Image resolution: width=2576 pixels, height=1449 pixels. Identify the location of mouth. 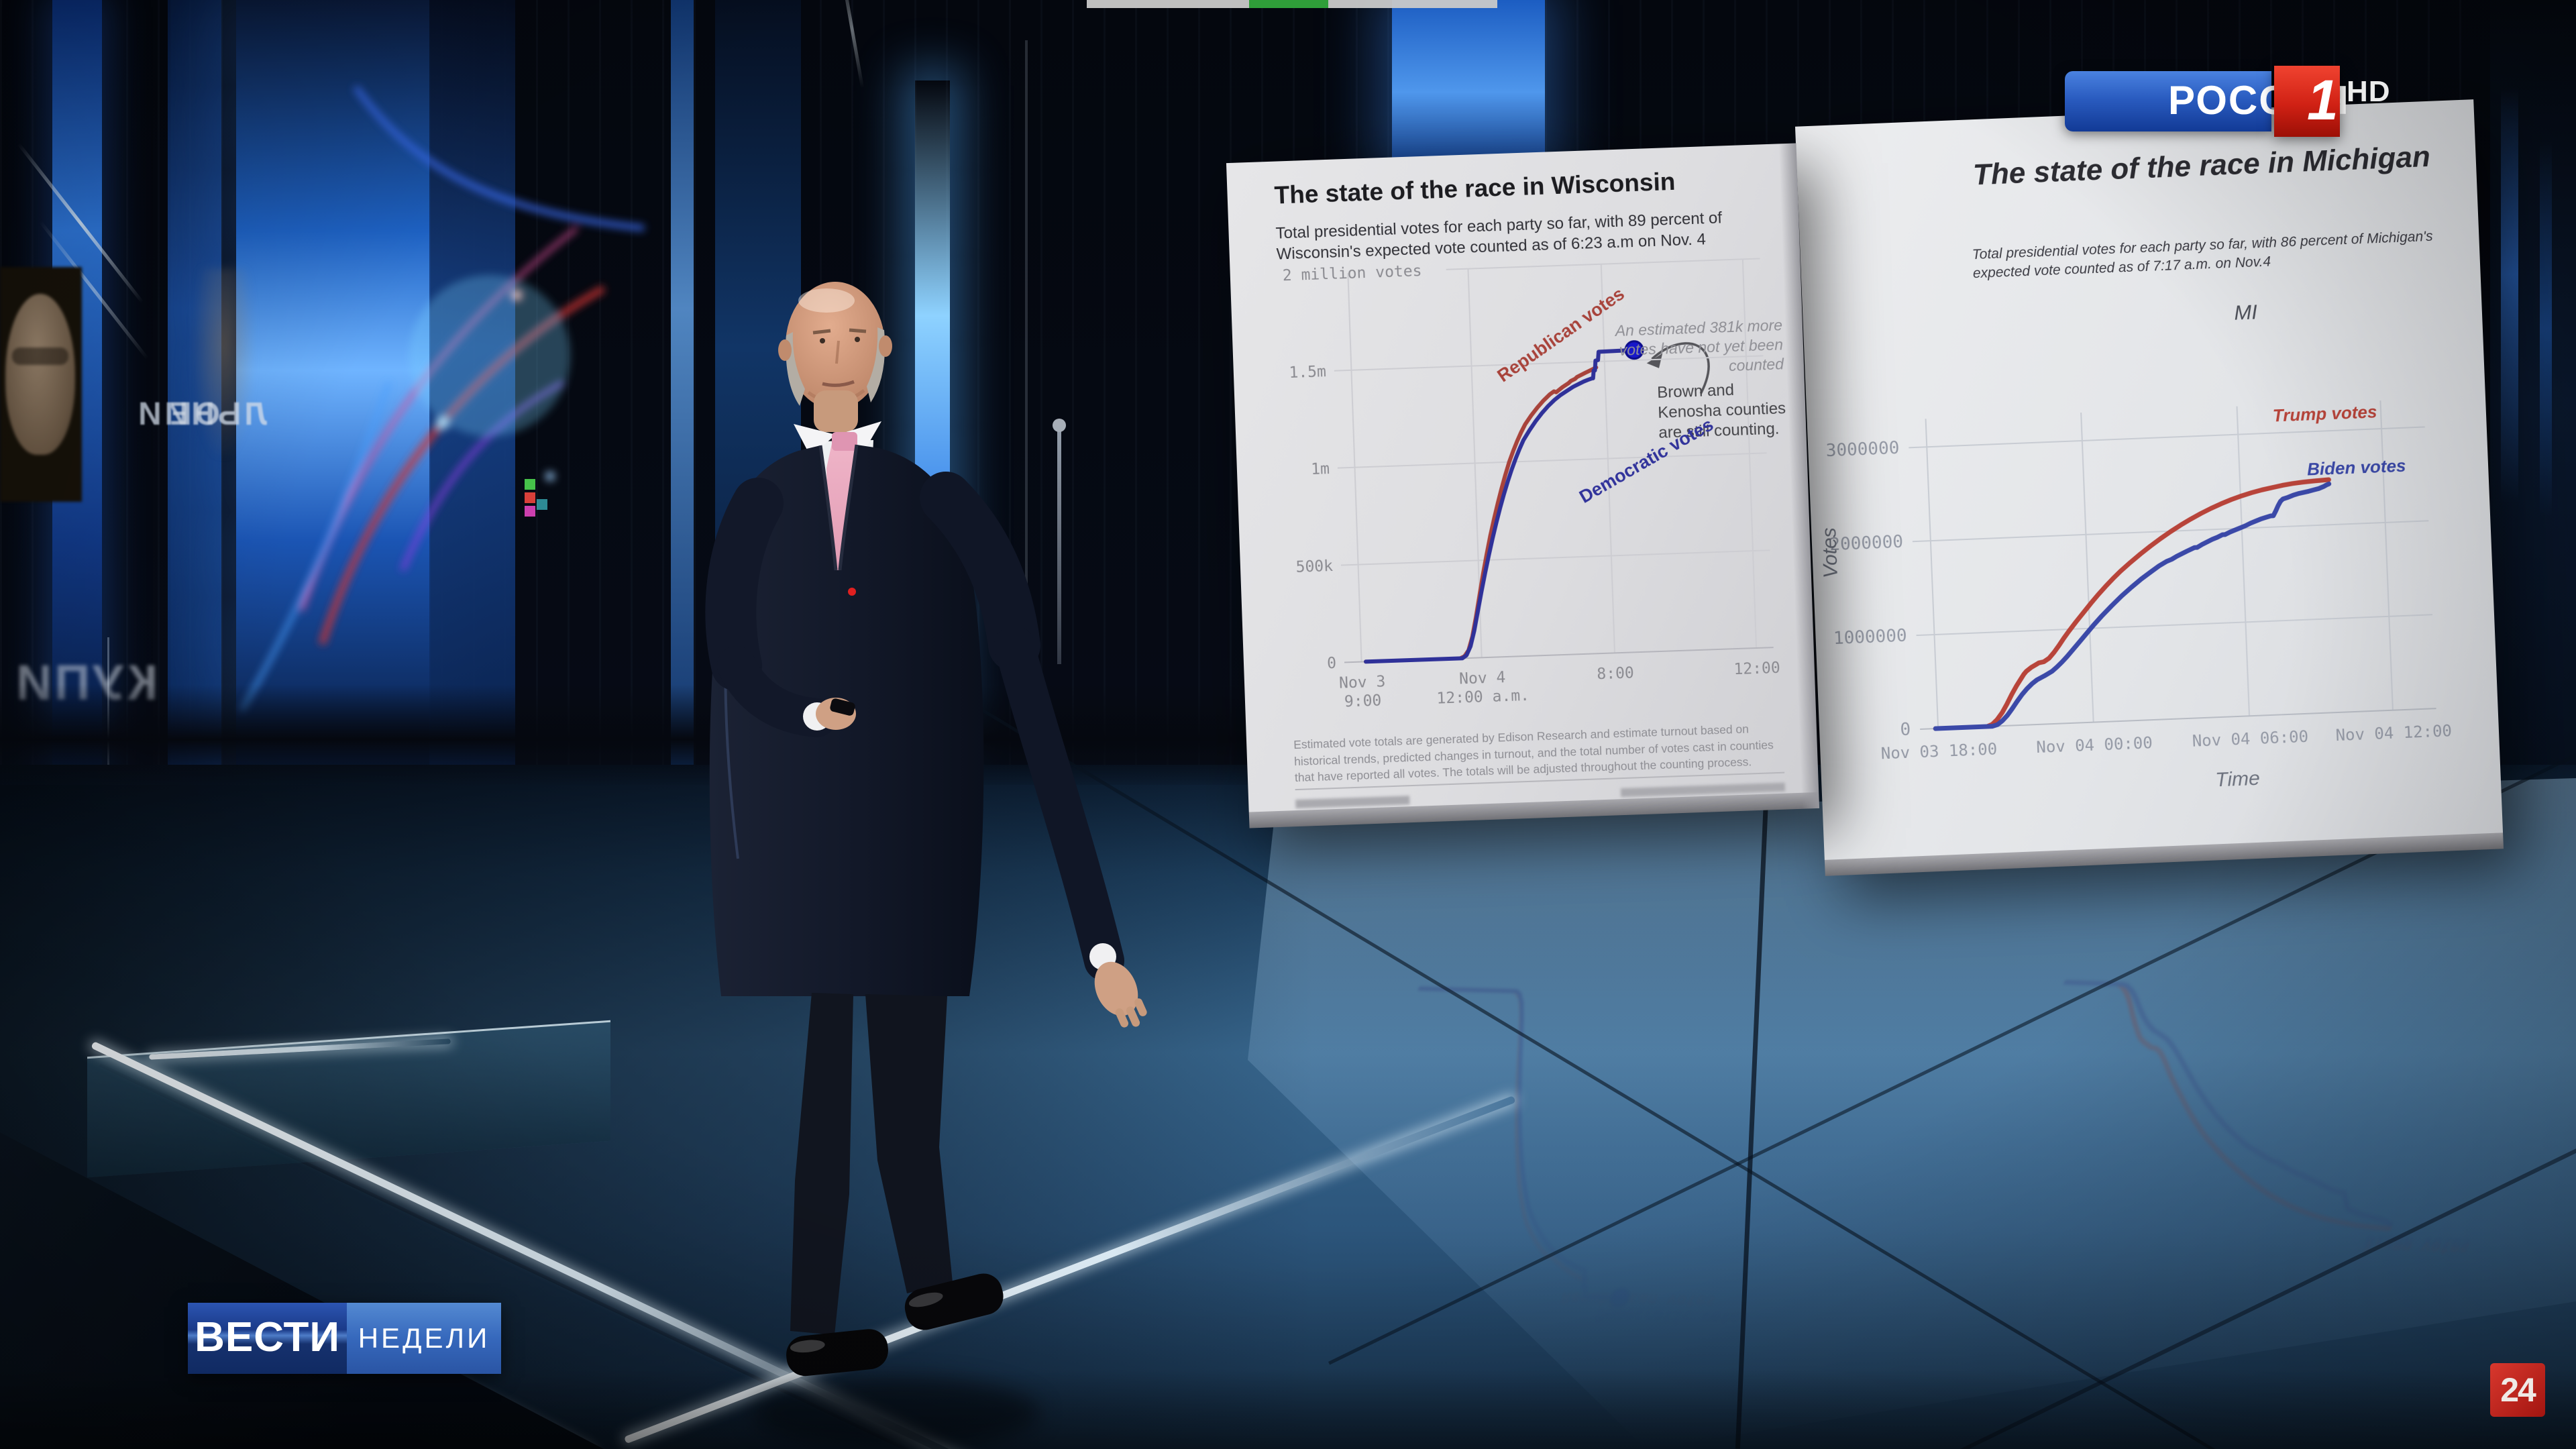
(838, 383).